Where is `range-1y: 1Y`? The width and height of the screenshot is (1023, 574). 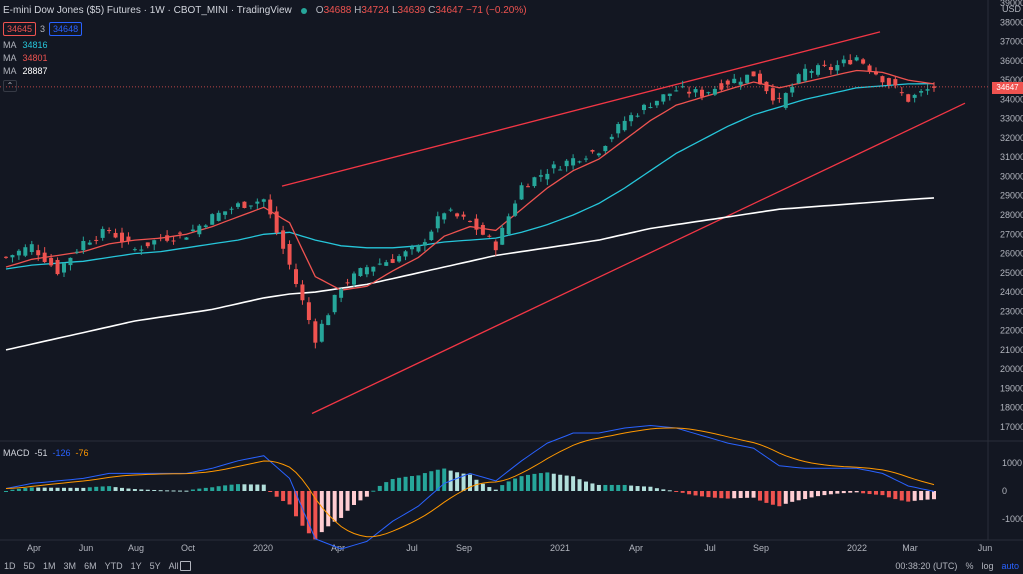
range-1y: 1Y is located at coordinates (136, 566).